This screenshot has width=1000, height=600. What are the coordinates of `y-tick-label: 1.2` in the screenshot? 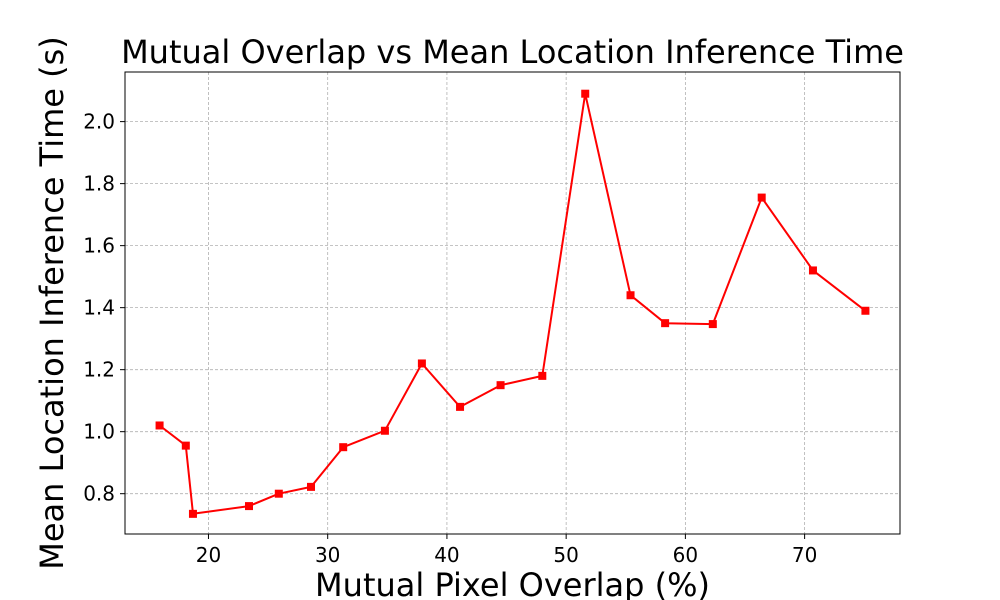 It's located at (99, 370).